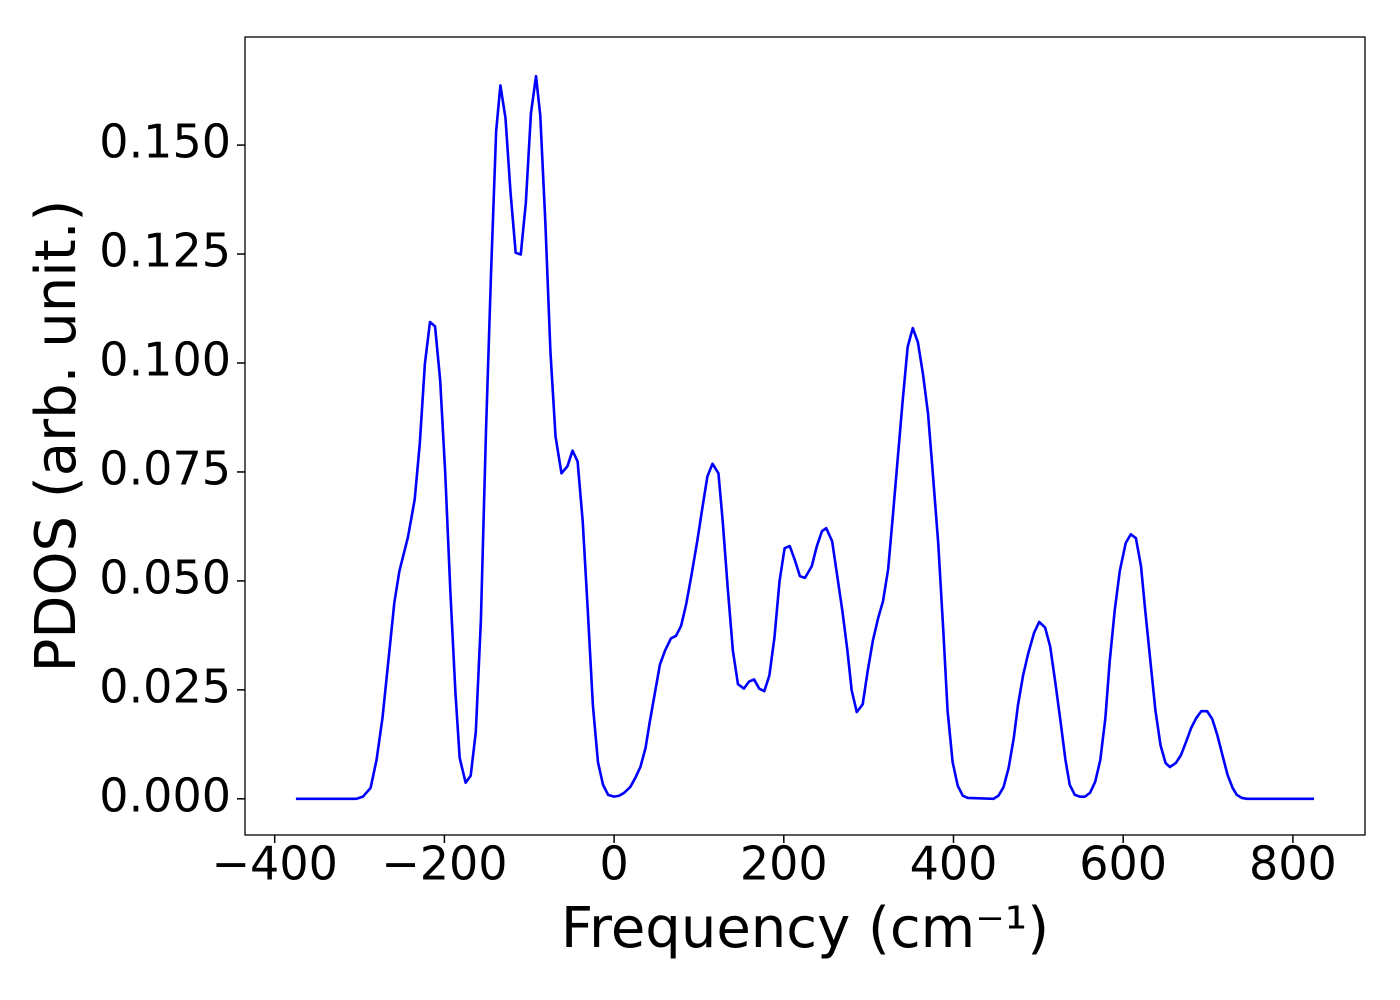 The width and height of the screenshot is (1400, 1000). What do you see at coordinates (1293, 864) in the screenshot?
I see `x-tick-label: 800` at bounding box center [1293, 864].